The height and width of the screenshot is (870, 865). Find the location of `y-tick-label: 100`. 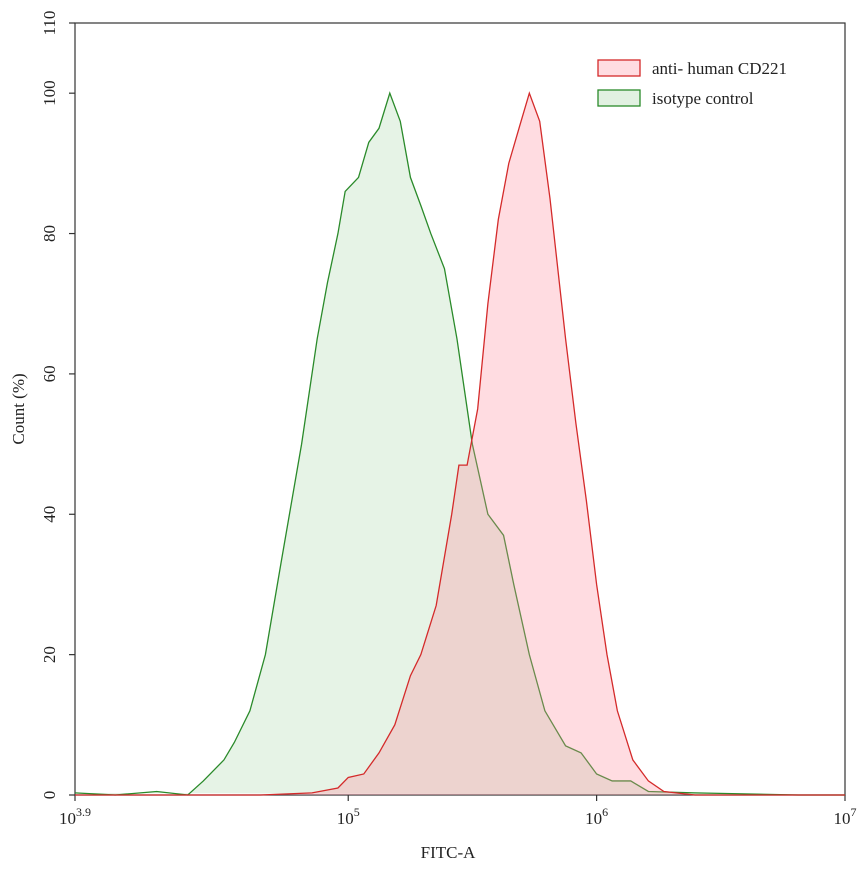

y-tick-label: 100 is located at coordinates (49, 93).